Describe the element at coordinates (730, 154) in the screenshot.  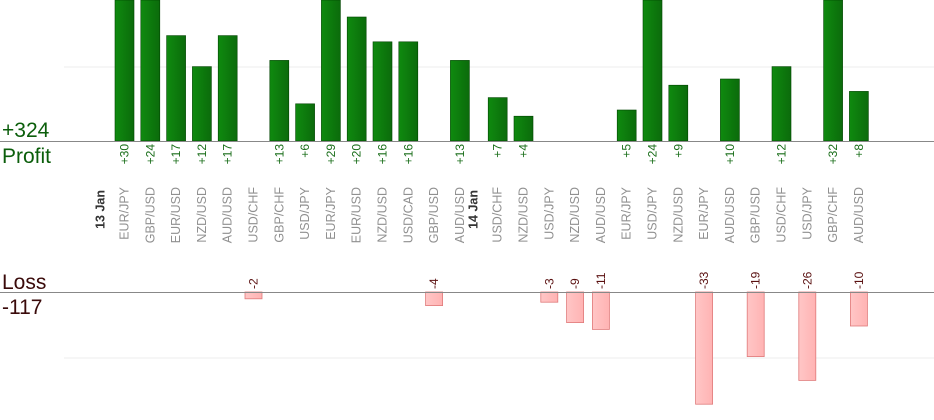
I see `profit-value-label: +10` at that location.